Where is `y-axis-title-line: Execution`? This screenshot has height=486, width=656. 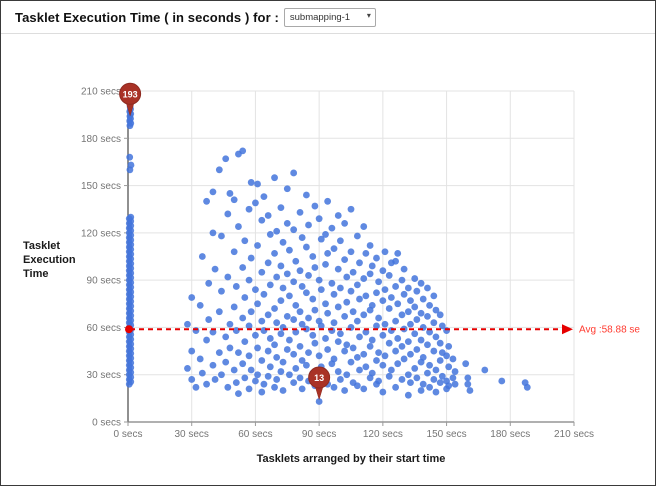
y-axis-title-line: Execution is located at coordinates (49, 260).